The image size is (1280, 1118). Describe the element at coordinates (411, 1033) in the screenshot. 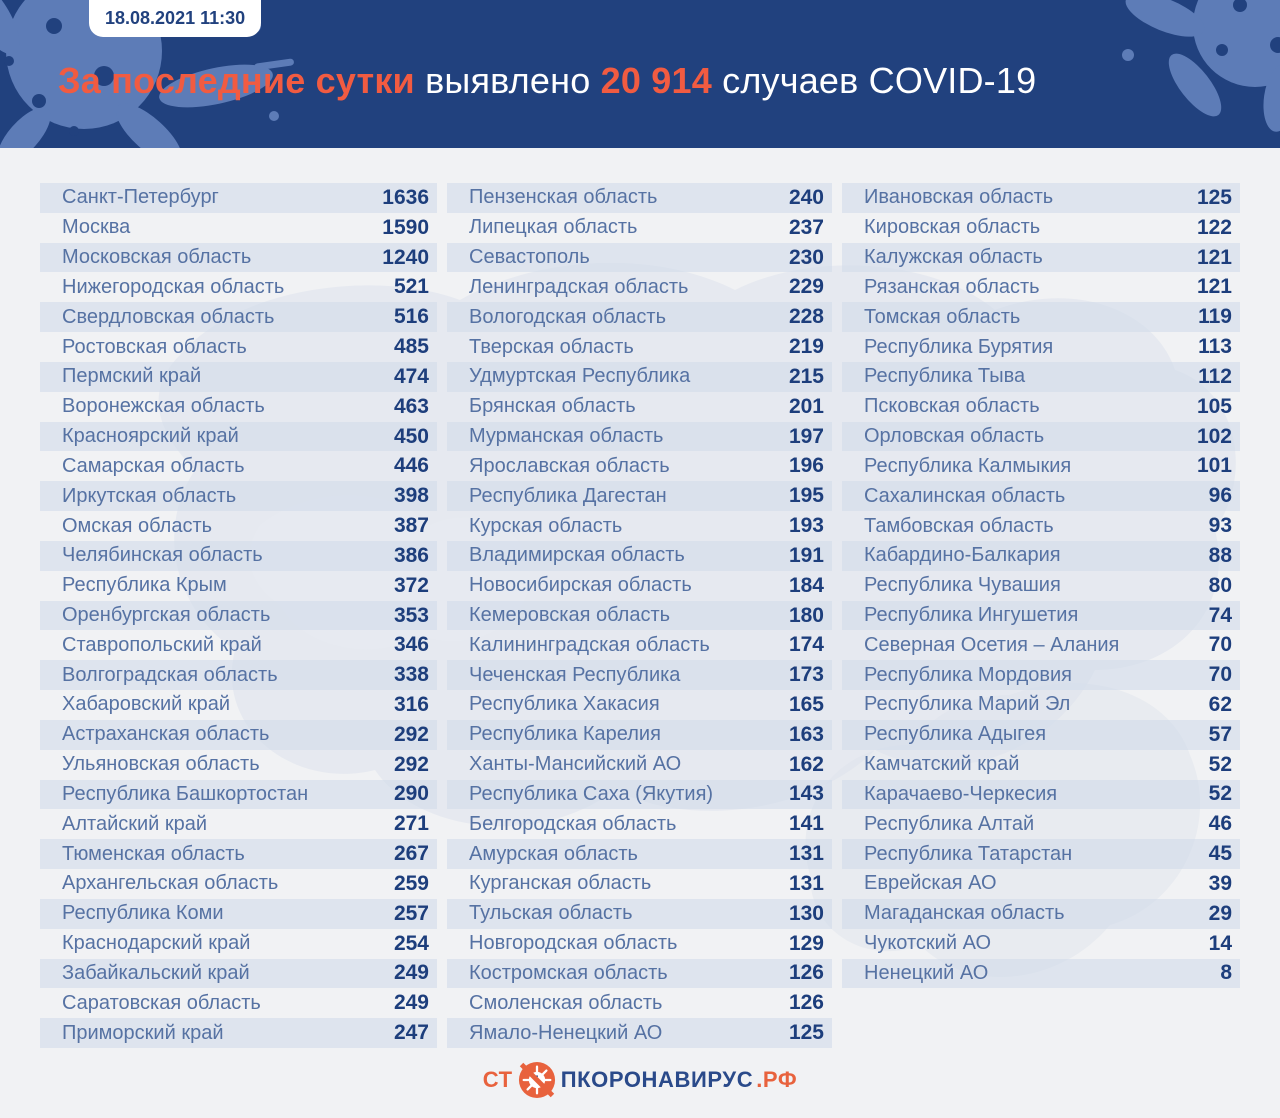

I see `case-count: 247` at that location.